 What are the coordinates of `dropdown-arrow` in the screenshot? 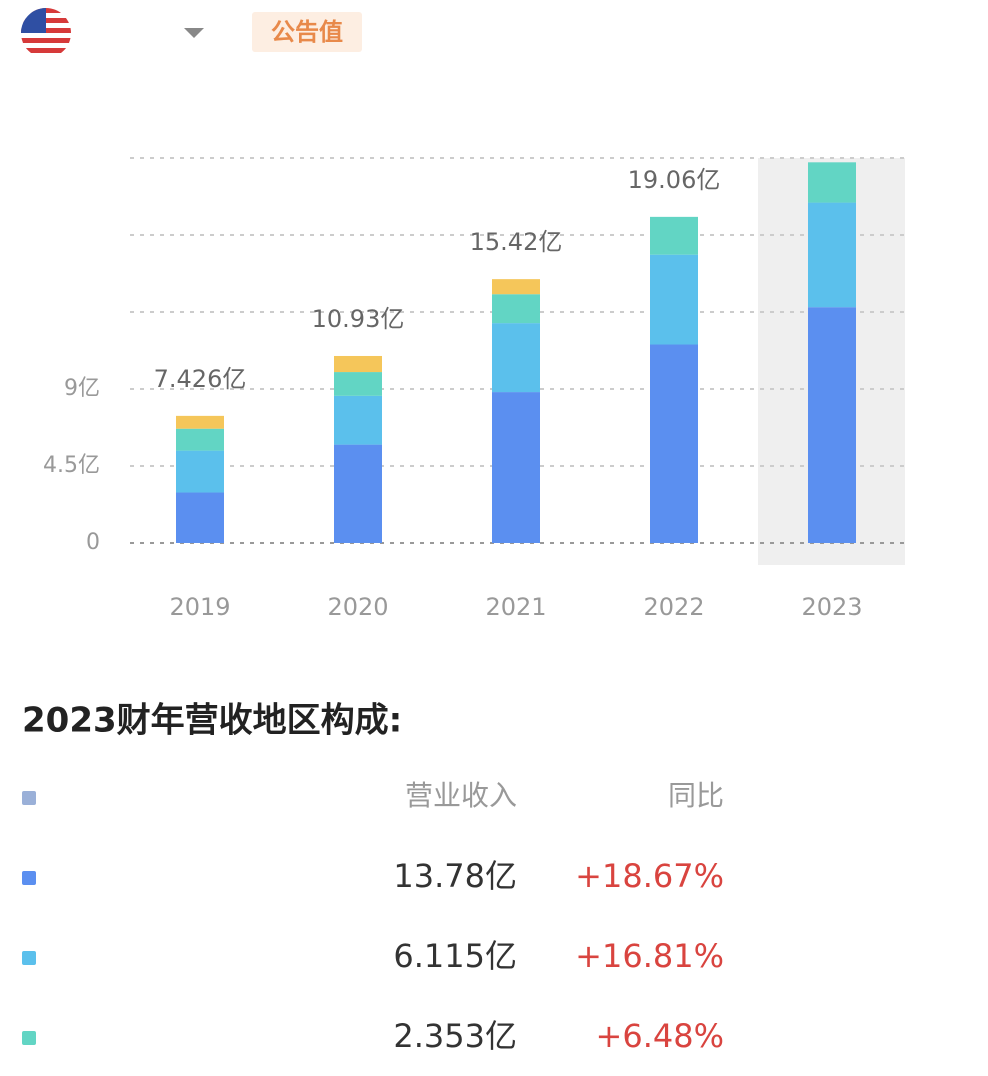 It's located at (194, 33).